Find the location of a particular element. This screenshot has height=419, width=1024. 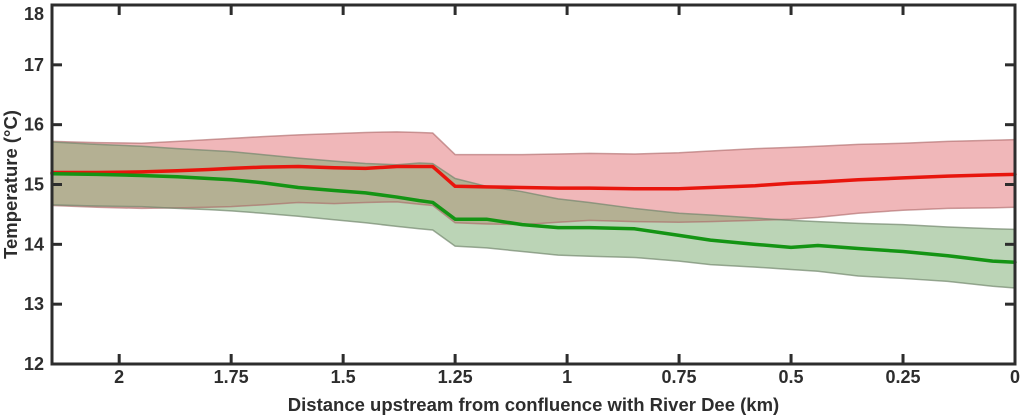

y-tick-label: 18 is located at coordinates (34, 14).